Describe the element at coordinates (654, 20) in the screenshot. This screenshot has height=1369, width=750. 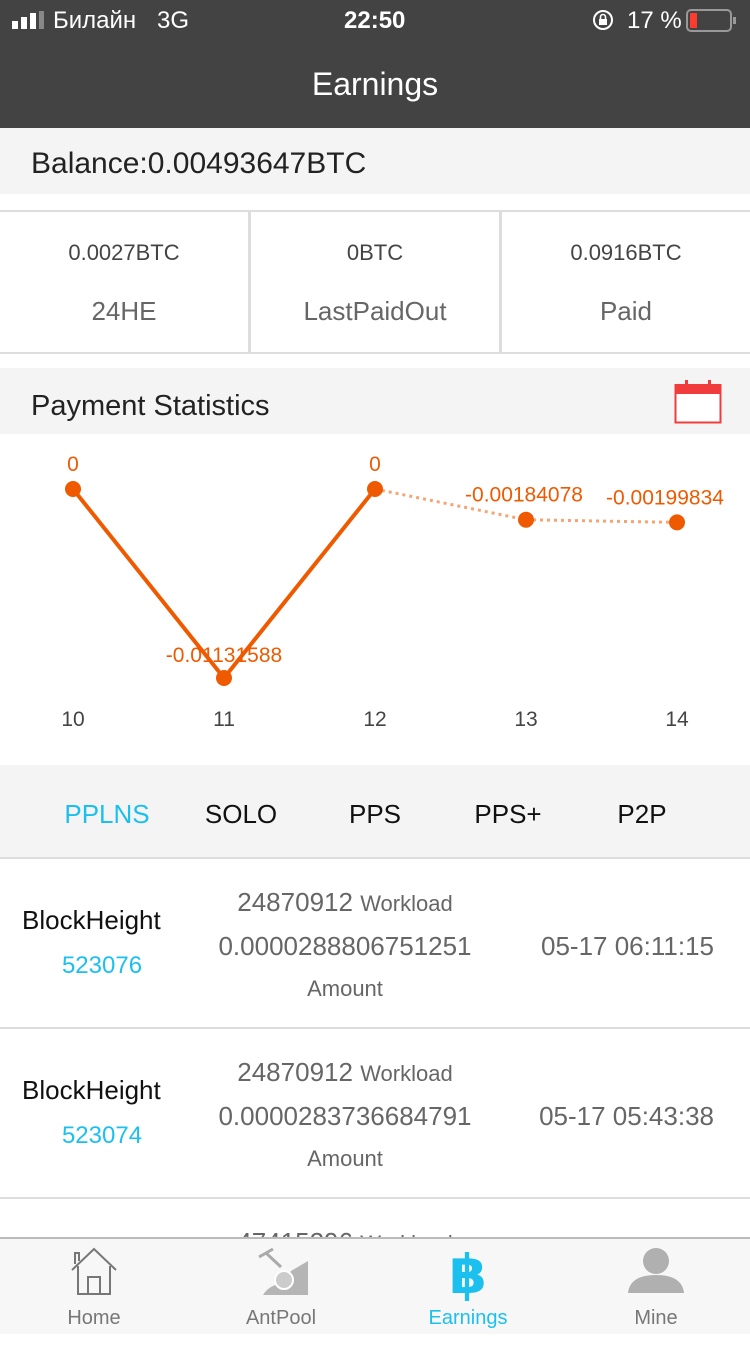
I see `battery-percent: 17 %` at that location.